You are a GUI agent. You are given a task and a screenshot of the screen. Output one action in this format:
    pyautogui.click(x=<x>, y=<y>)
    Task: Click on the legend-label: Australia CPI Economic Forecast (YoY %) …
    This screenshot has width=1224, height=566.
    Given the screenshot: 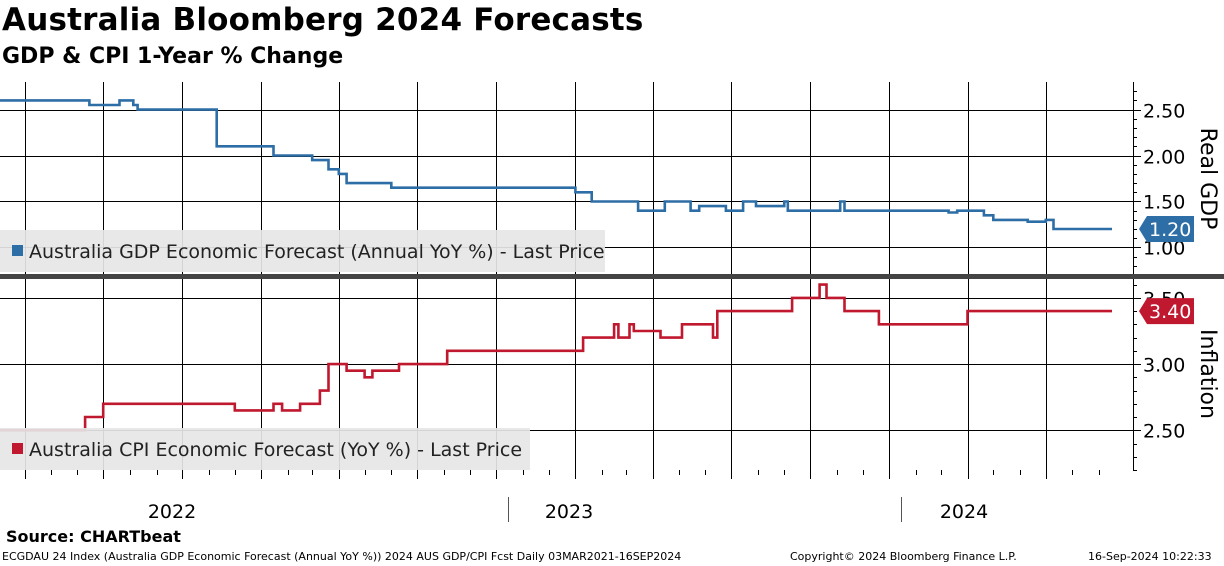 What is the action you would take?
    pyautogui.click(x=275, y=450)
    